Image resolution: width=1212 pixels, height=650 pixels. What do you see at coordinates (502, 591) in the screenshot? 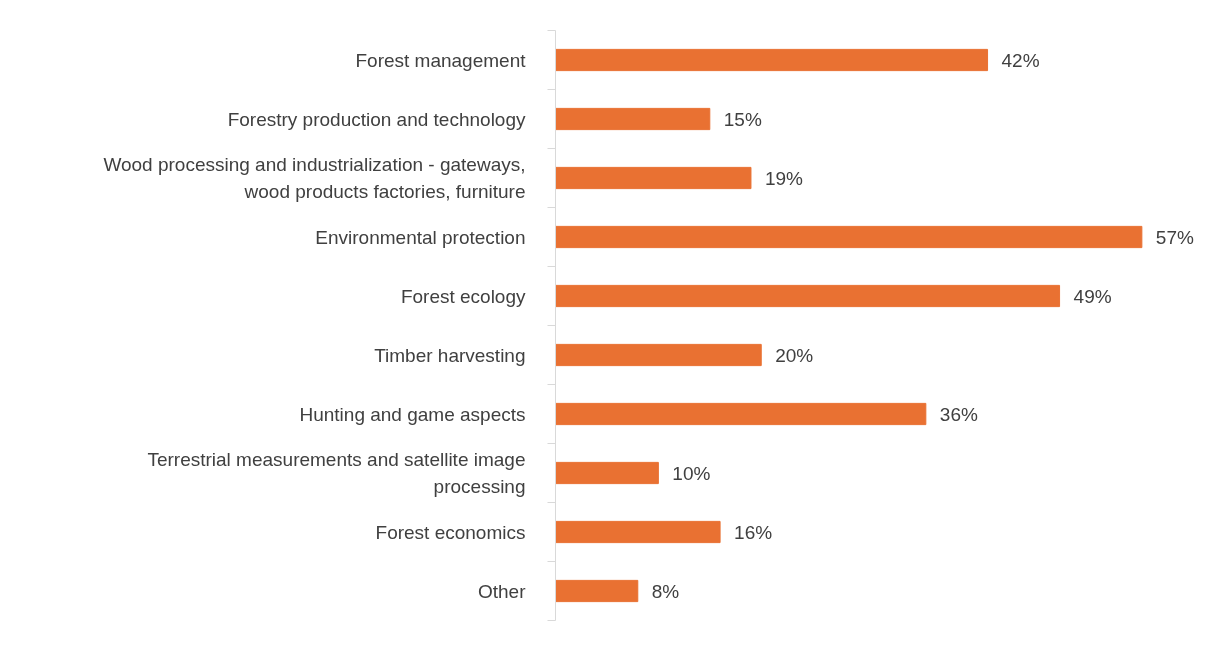
I see `y-tick-label: Other` at bounding box center [502, 591].